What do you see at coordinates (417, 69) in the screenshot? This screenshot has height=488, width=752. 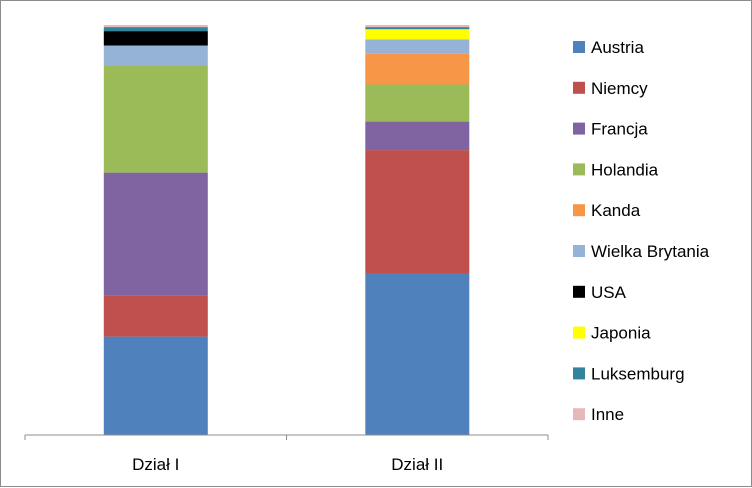 I see `bar-segment-kanda-dzial-ii` at bounding box center [417, 69].